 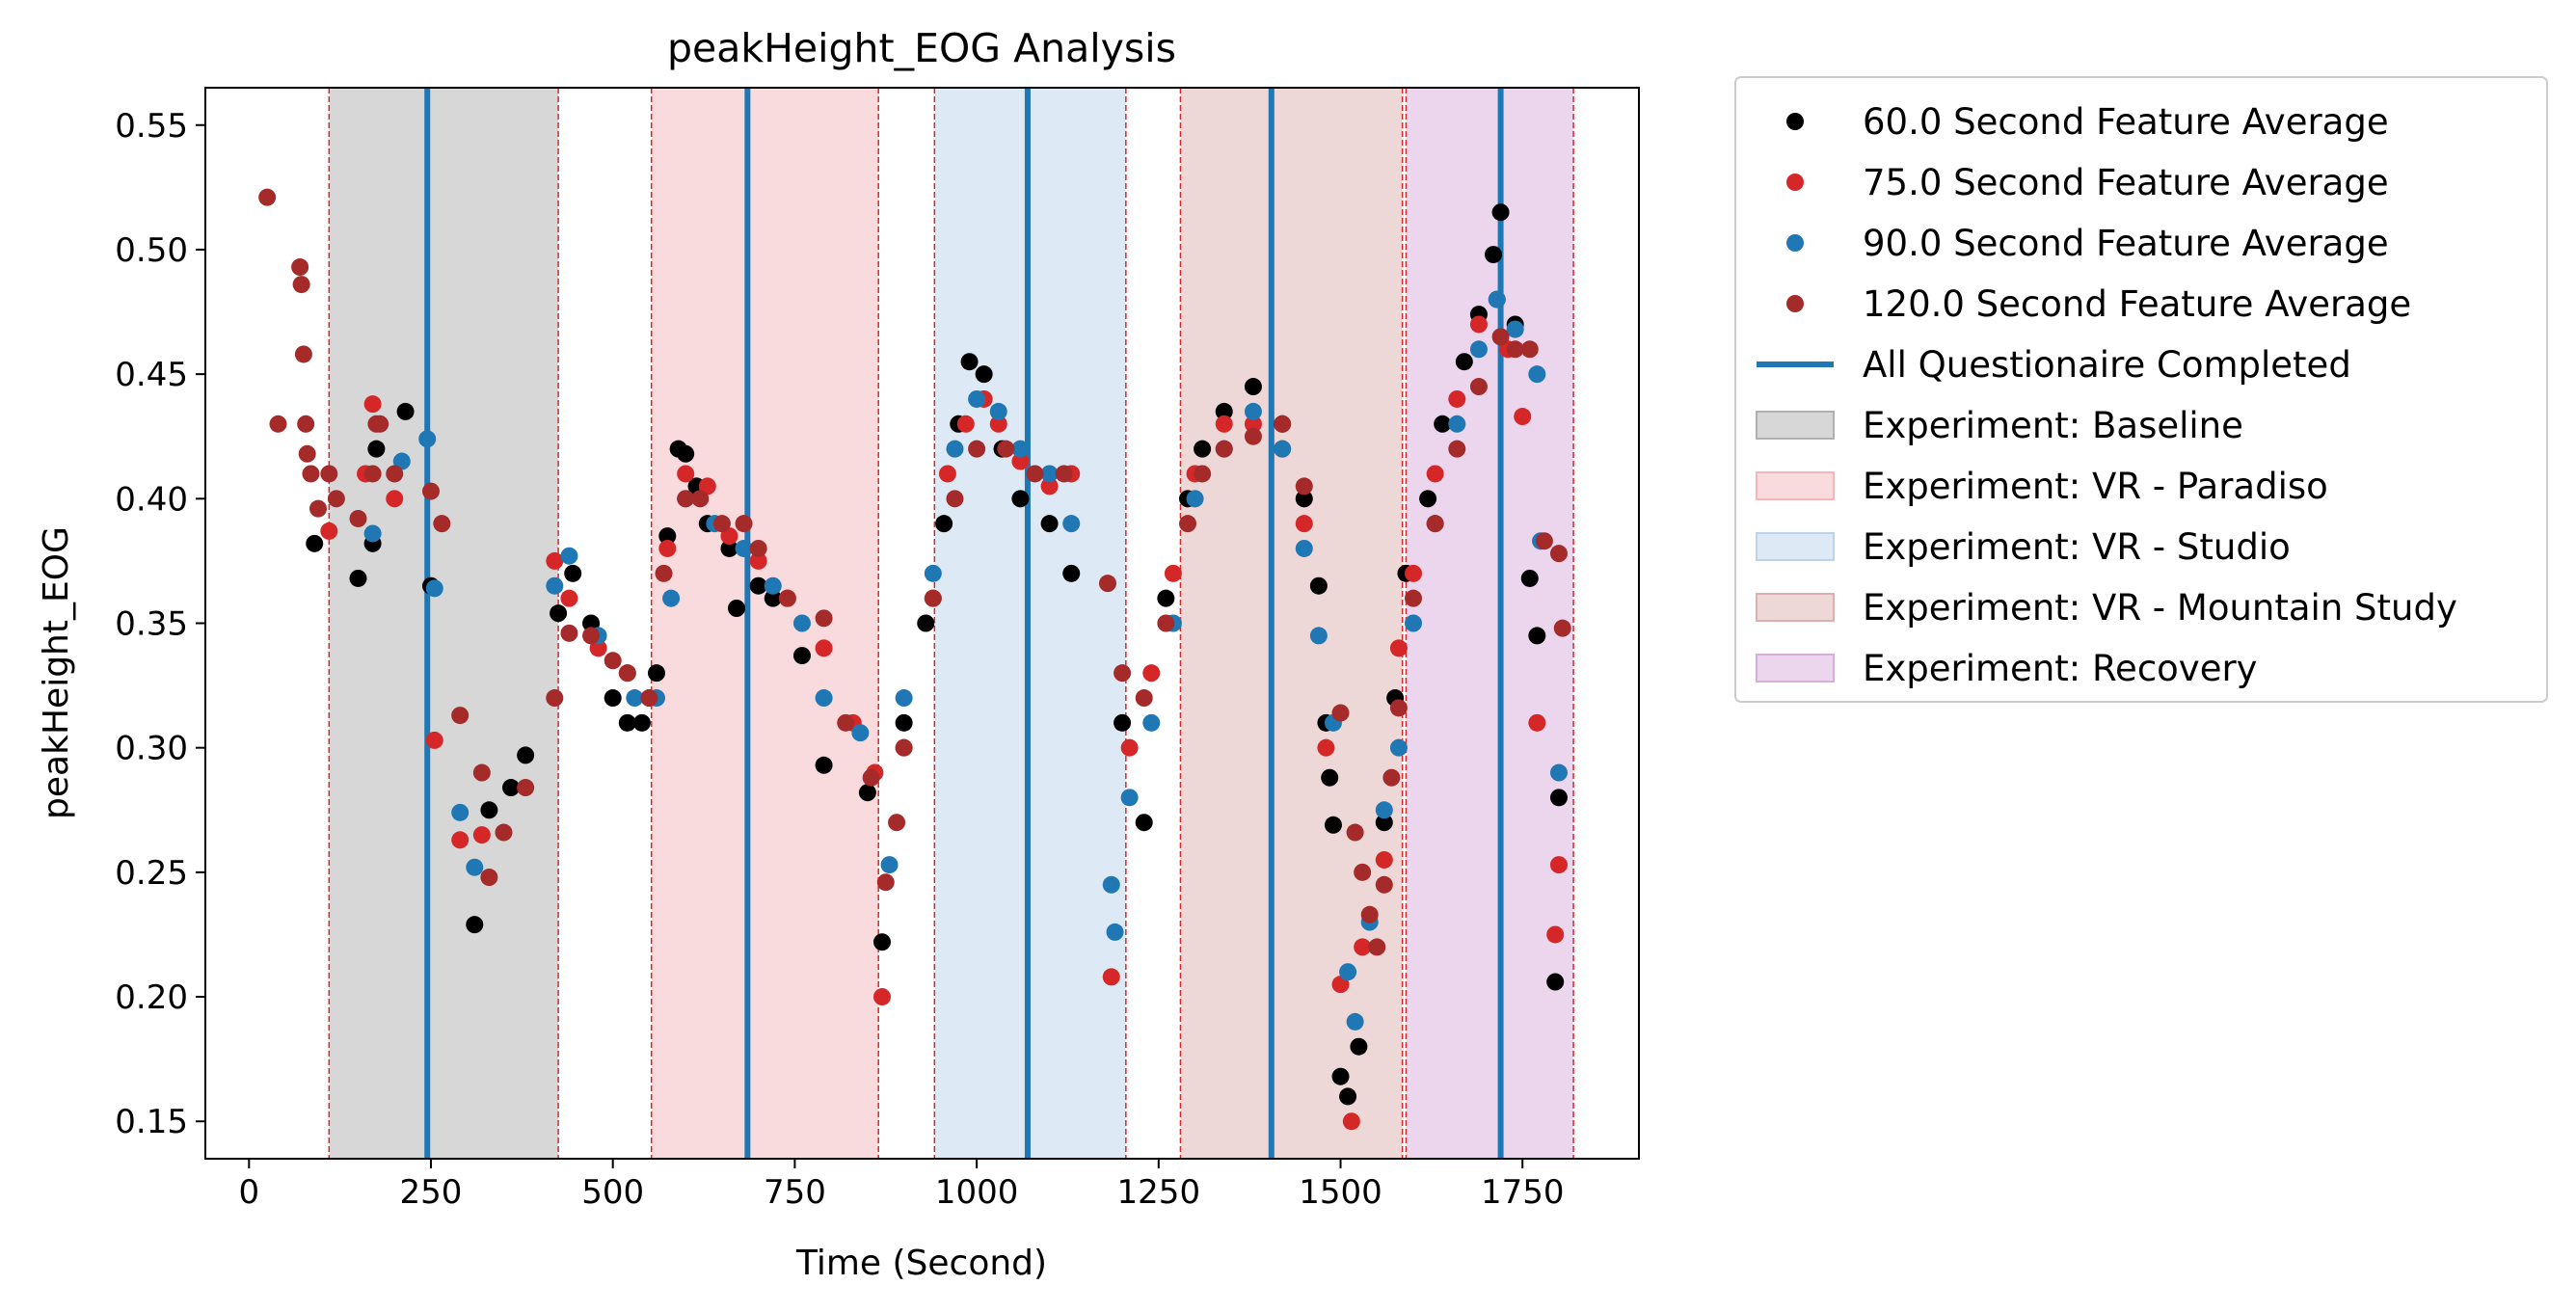 I want to click on legend-label: Experiment: Baseline, so click(x=2053, y=425).